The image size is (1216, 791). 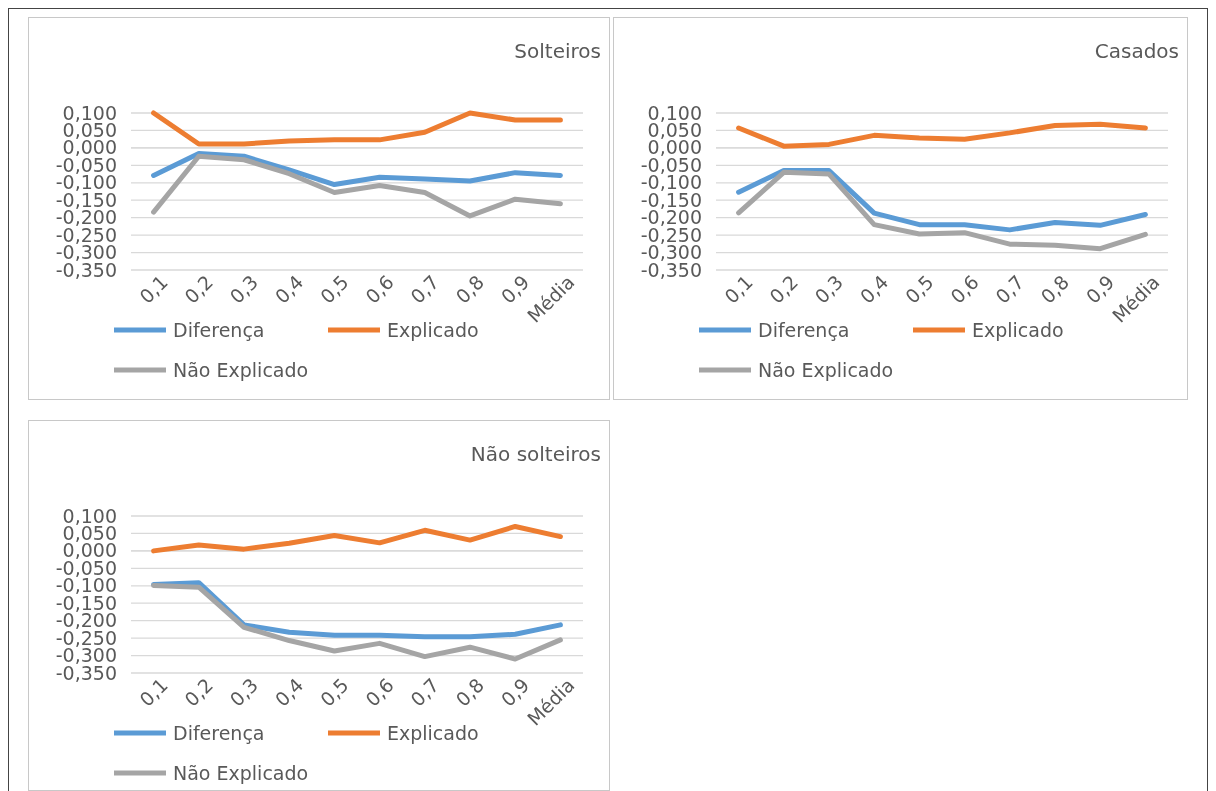 What do you see at coordinates (1136, 51) in the screenshot?
I see `chart-title: Casados` at bounding box center [1136, 51].